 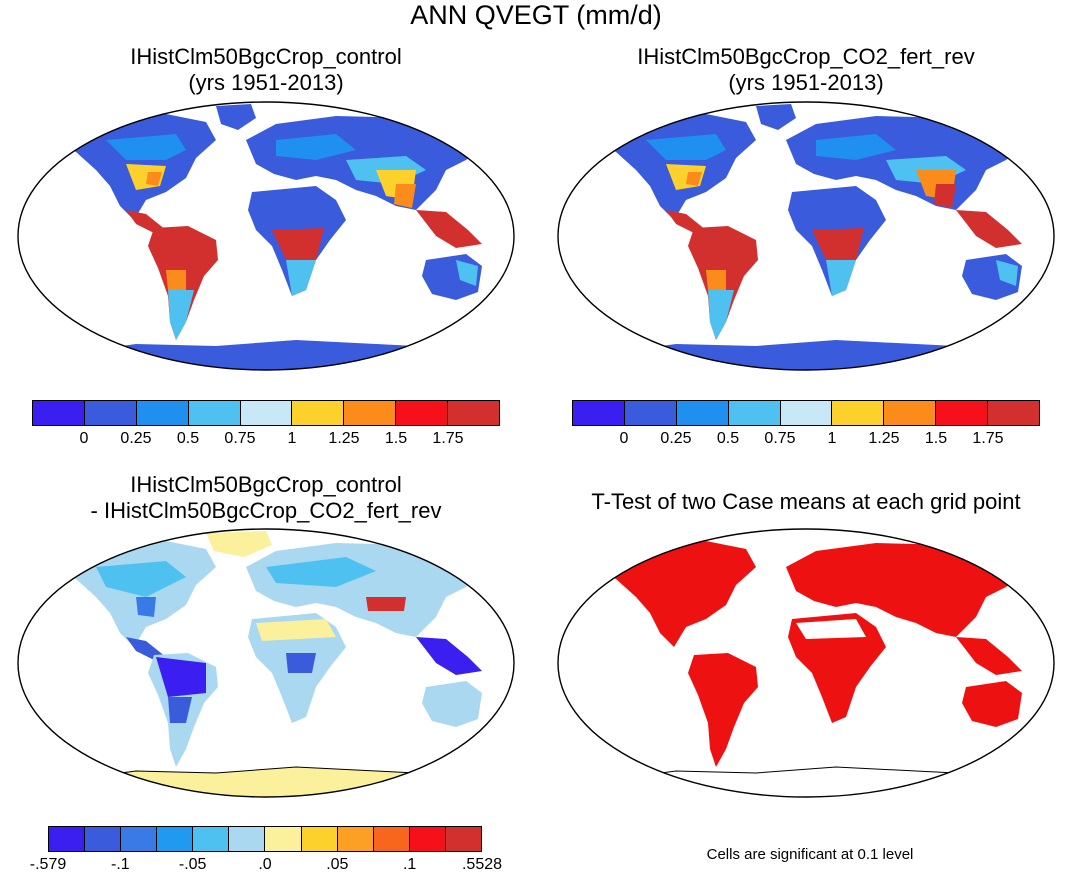 I want to click on map-control, so click(x=266, y=236).